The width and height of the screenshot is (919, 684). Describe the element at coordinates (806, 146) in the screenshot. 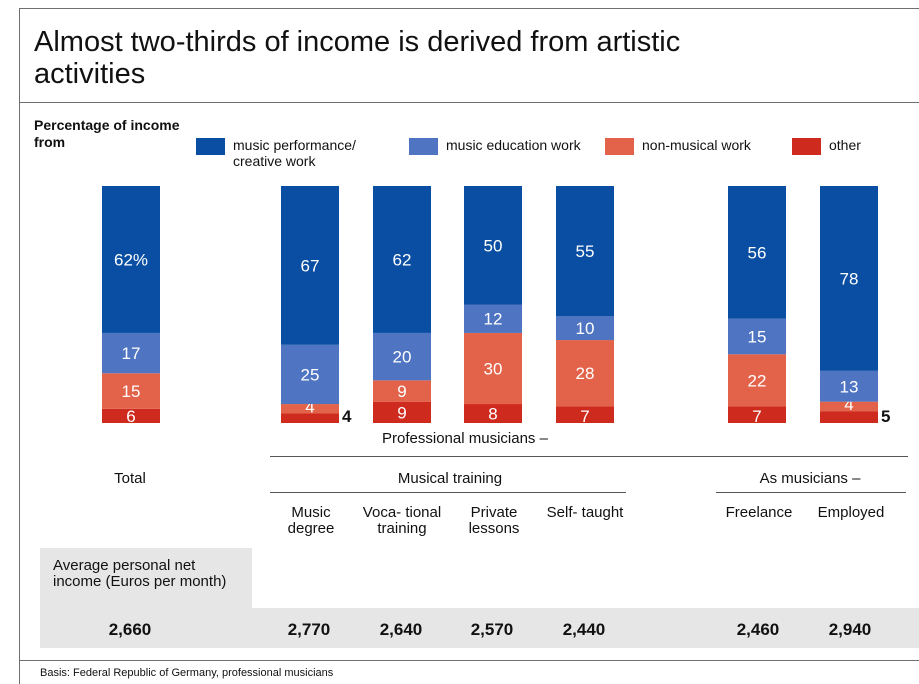

I see `legend-swatch-other` at that location.